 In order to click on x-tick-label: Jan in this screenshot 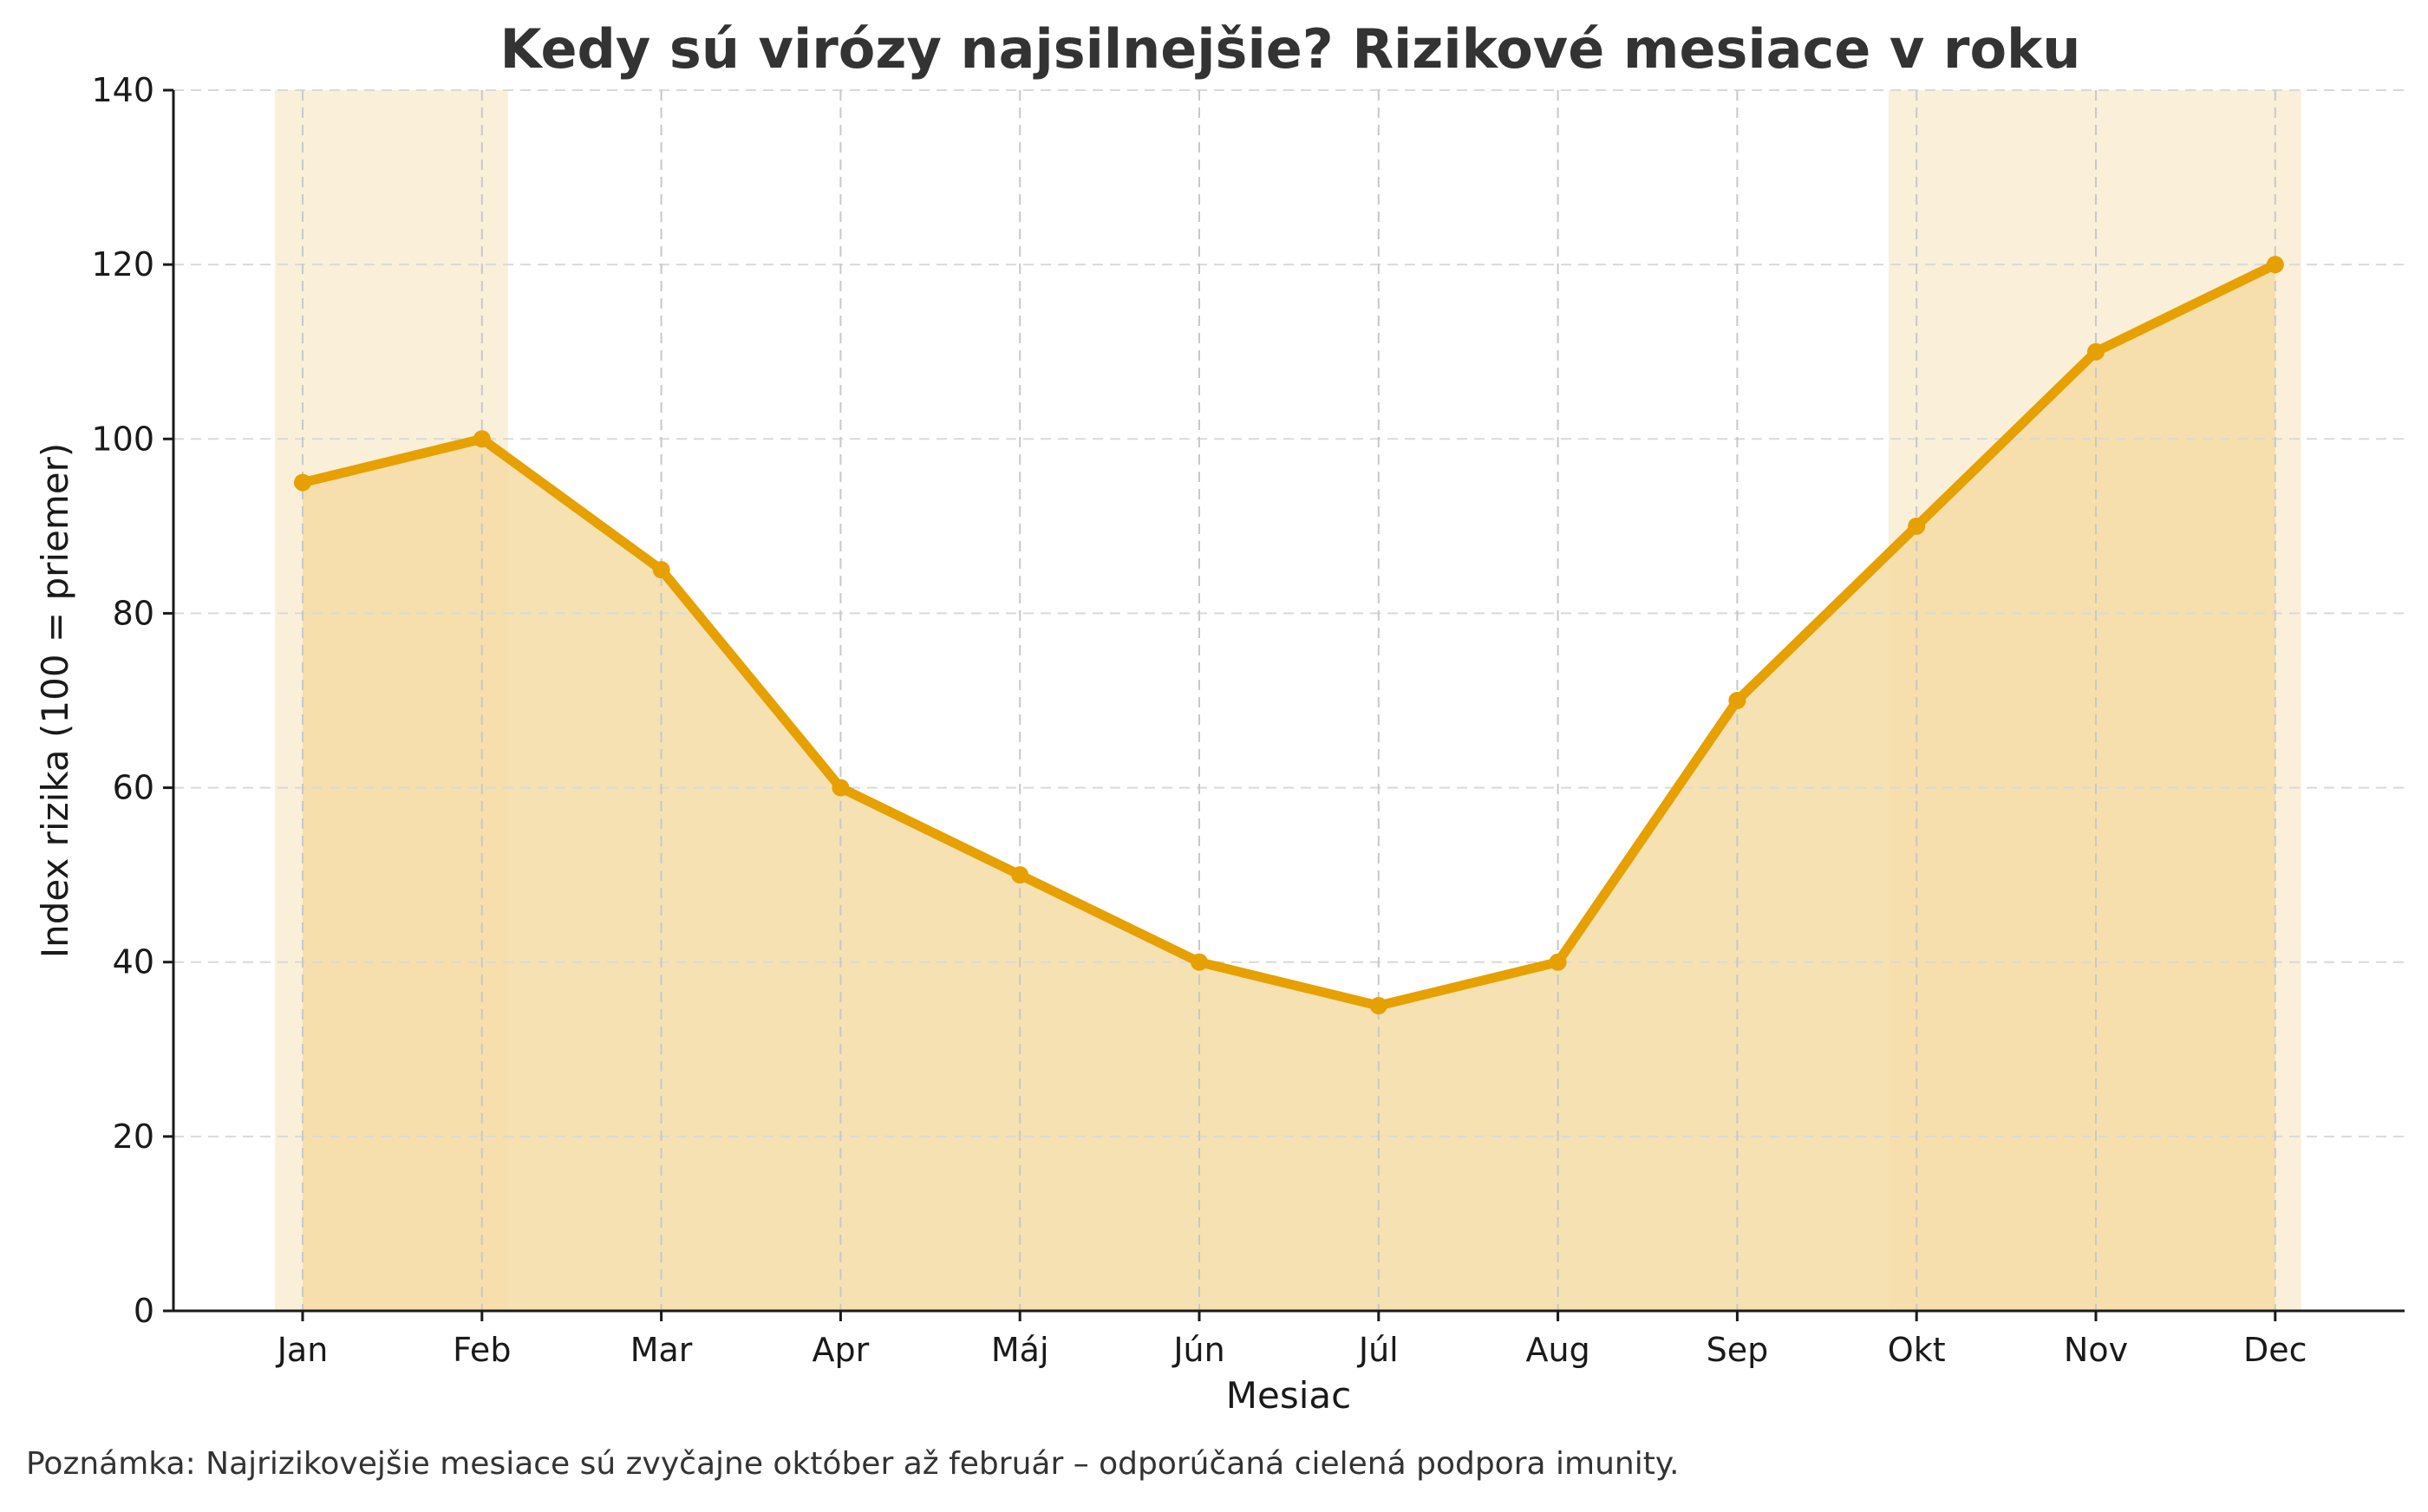, I will do `click(302, 1350)`.